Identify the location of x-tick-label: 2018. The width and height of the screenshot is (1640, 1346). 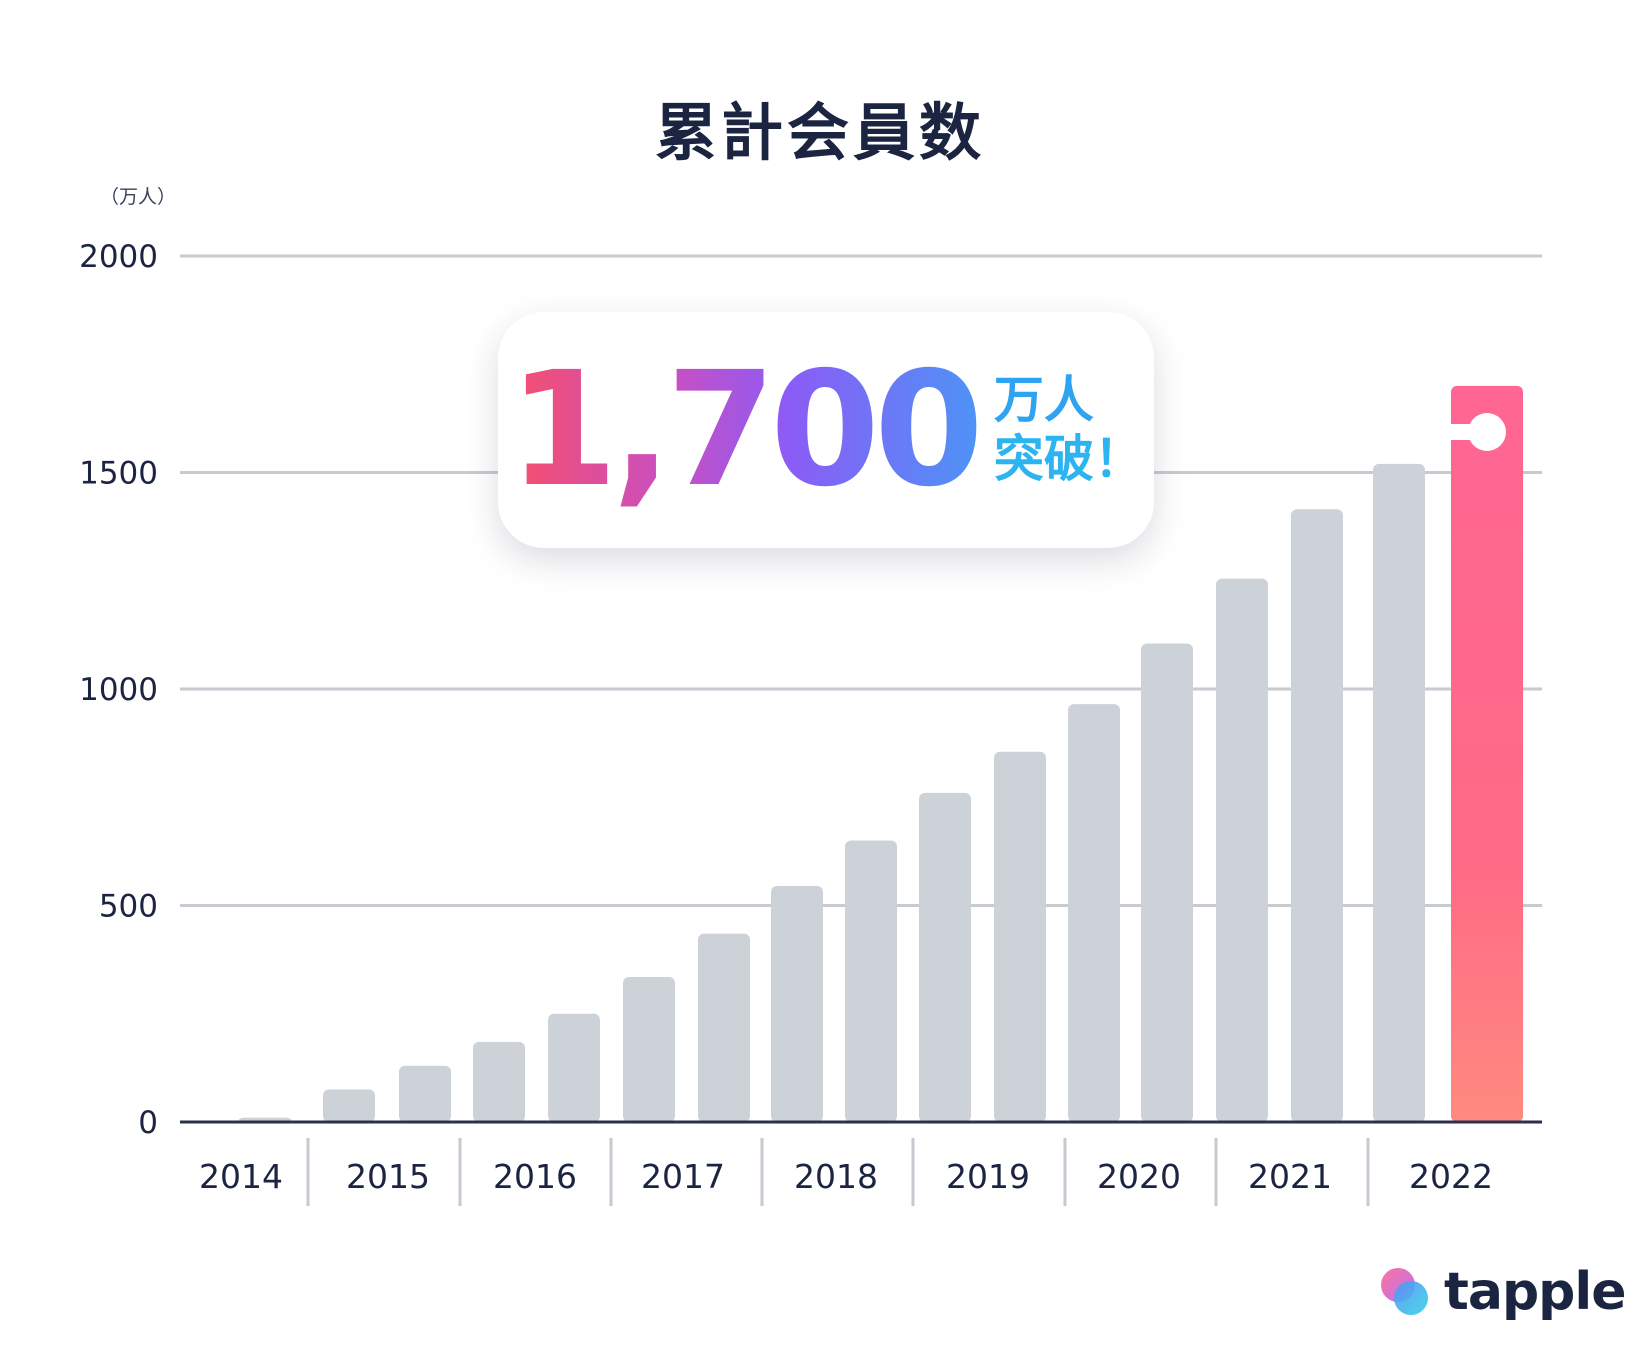
(836, 1176).